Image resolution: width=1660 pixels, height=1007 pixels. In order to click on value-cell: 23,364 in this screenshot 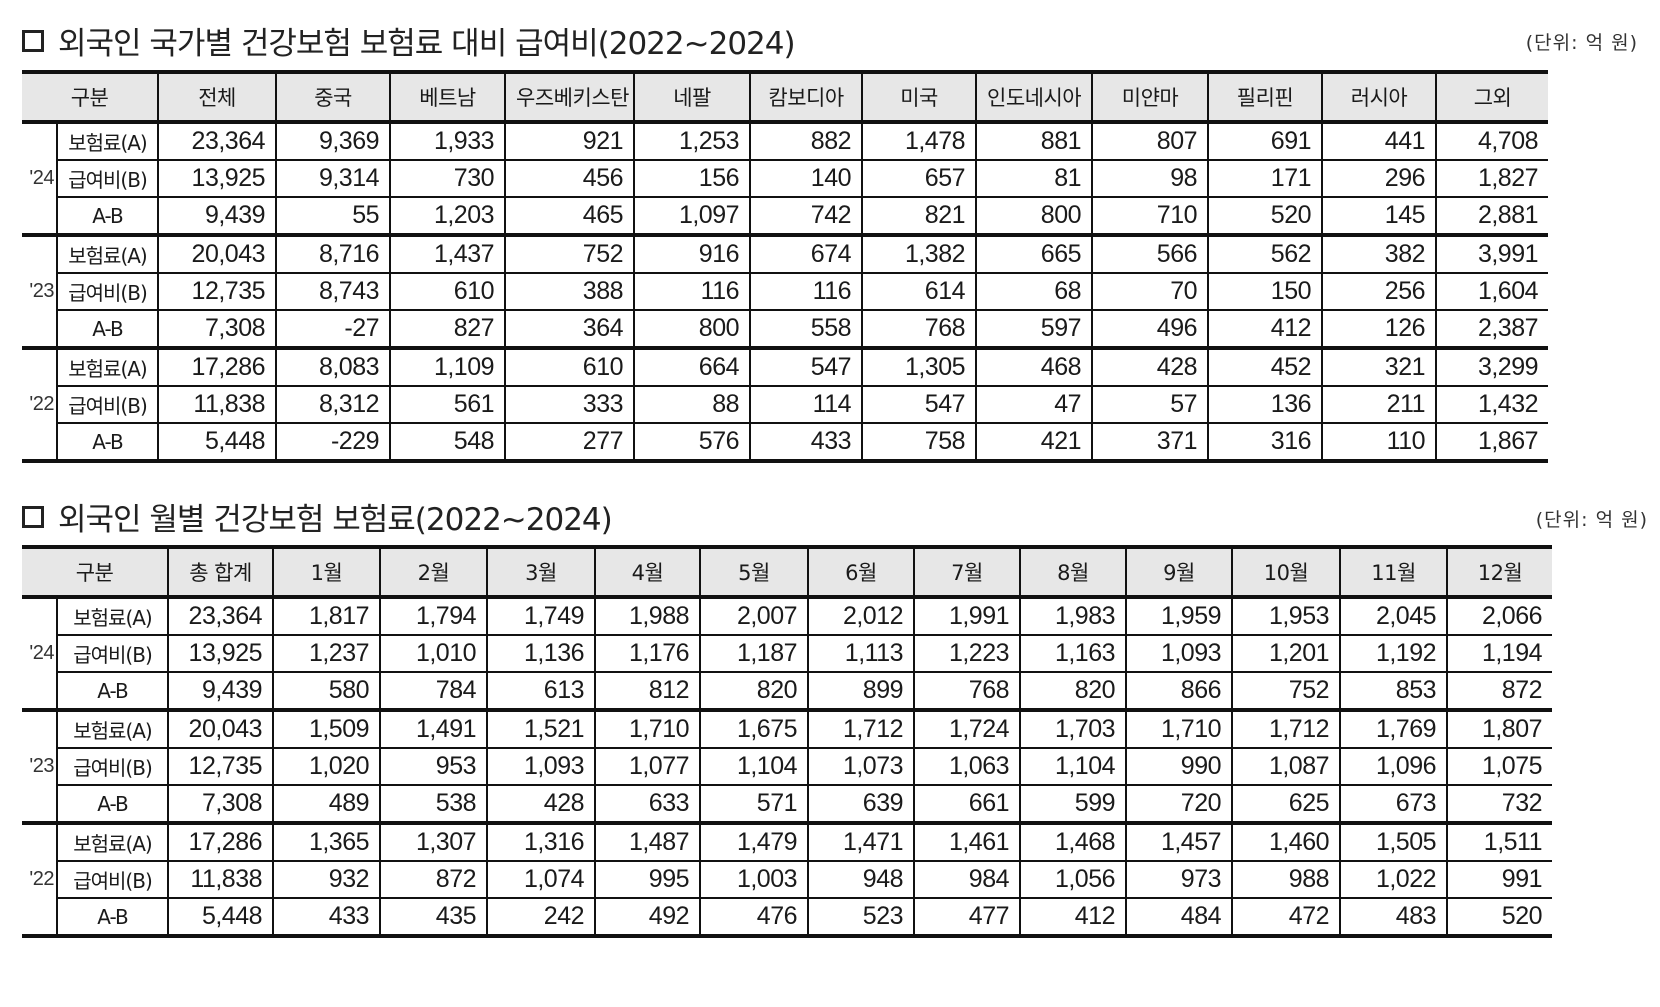, I will do `click(221, 616)`.